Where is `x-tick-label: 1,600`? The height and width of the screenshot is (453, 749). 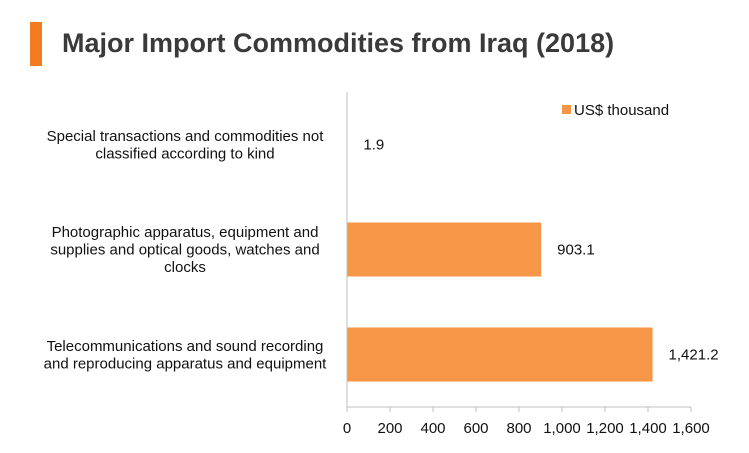 x-tick-label: 1,600 is located at coordinates (691, 428).